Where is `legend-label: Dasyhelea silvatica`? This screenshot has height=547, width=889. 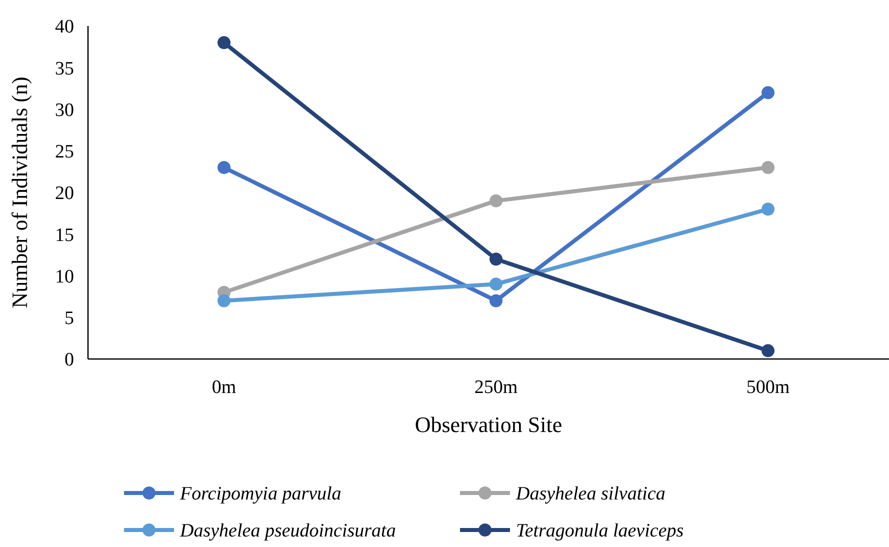
legend-label: Dasyhelea silvatica is located at coordinates (590, 494).